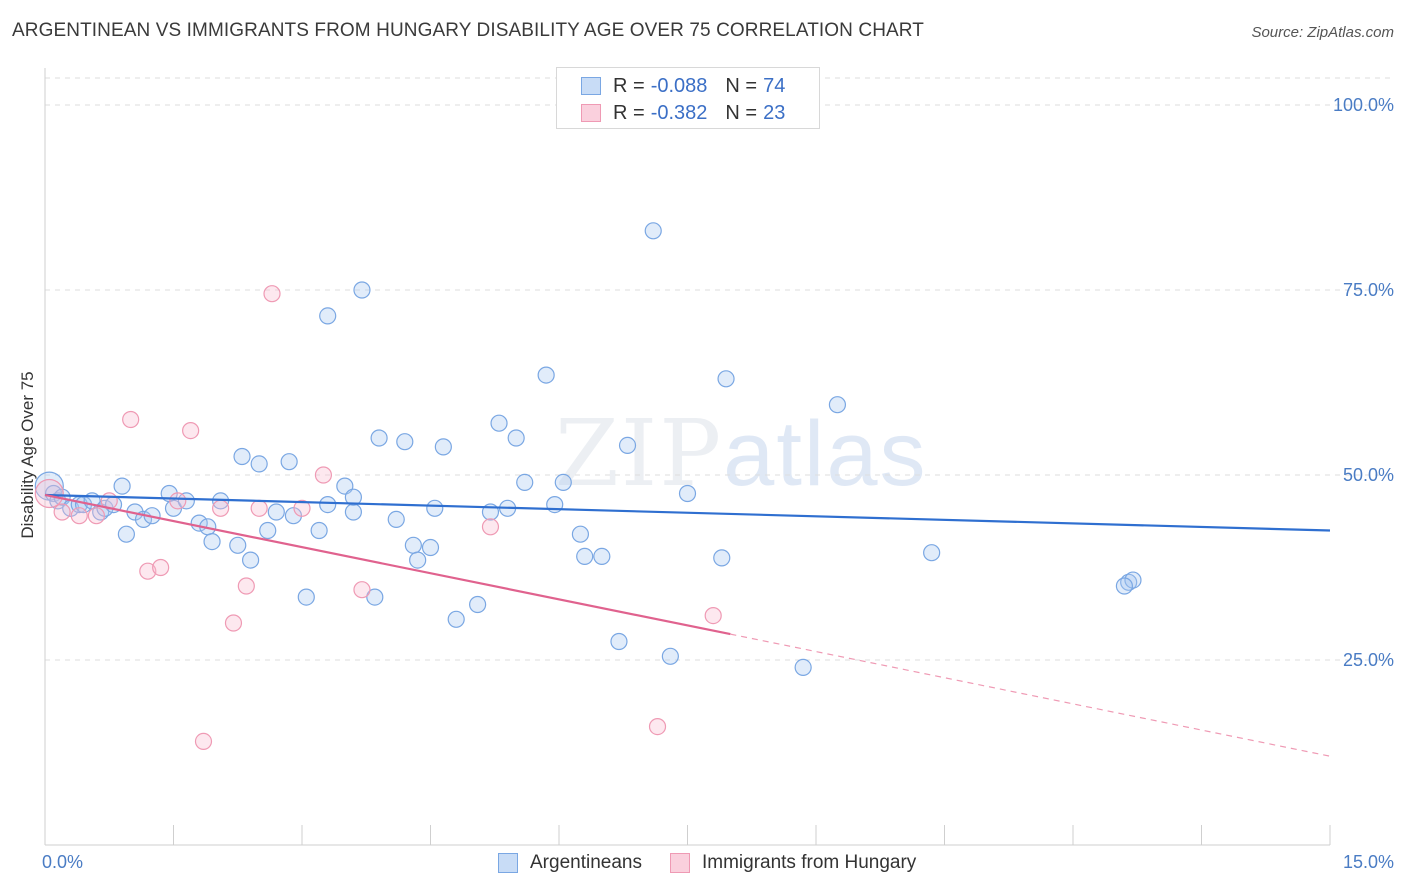  Describe the element at coordinates (825, 454) in the screenshot. I see `watermark-part2: atlas` at that location.